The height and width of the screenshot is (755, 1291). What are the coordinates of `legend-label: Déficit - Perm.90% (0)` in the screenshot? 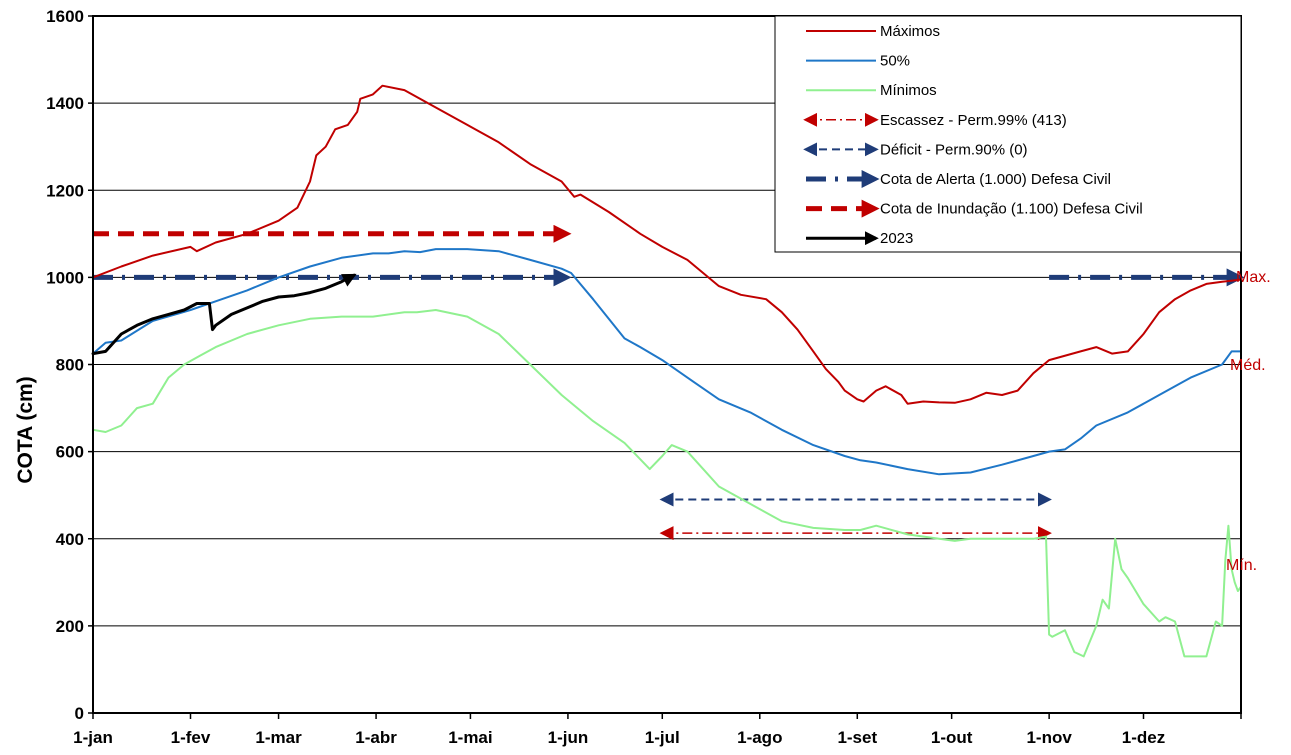 It's located at (954, 149).